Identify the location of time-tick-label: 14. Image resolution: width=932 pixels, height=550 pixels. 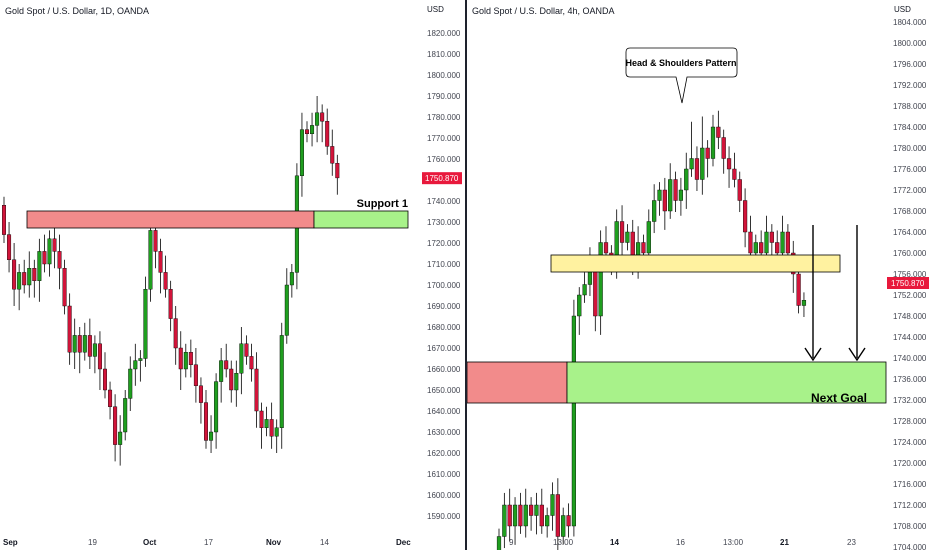
(324, 542).